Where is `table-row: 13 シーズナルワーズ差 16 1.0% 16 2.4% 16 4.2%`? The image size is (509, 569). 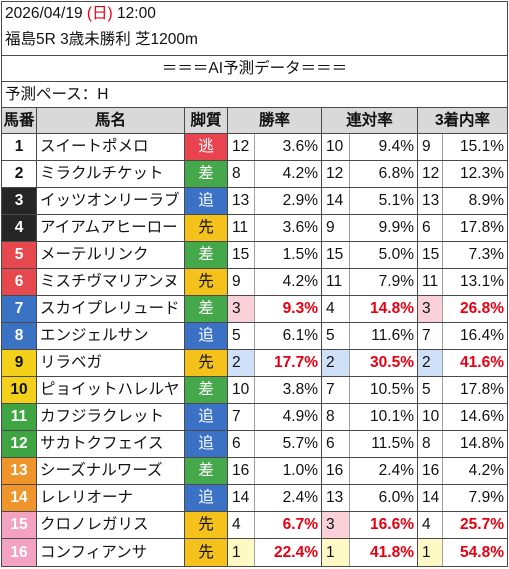
table-row: 13 シーズナルワーズ差 16 1.0% 16 2.4% 16 4.2% is located at coordinates (254, 471).